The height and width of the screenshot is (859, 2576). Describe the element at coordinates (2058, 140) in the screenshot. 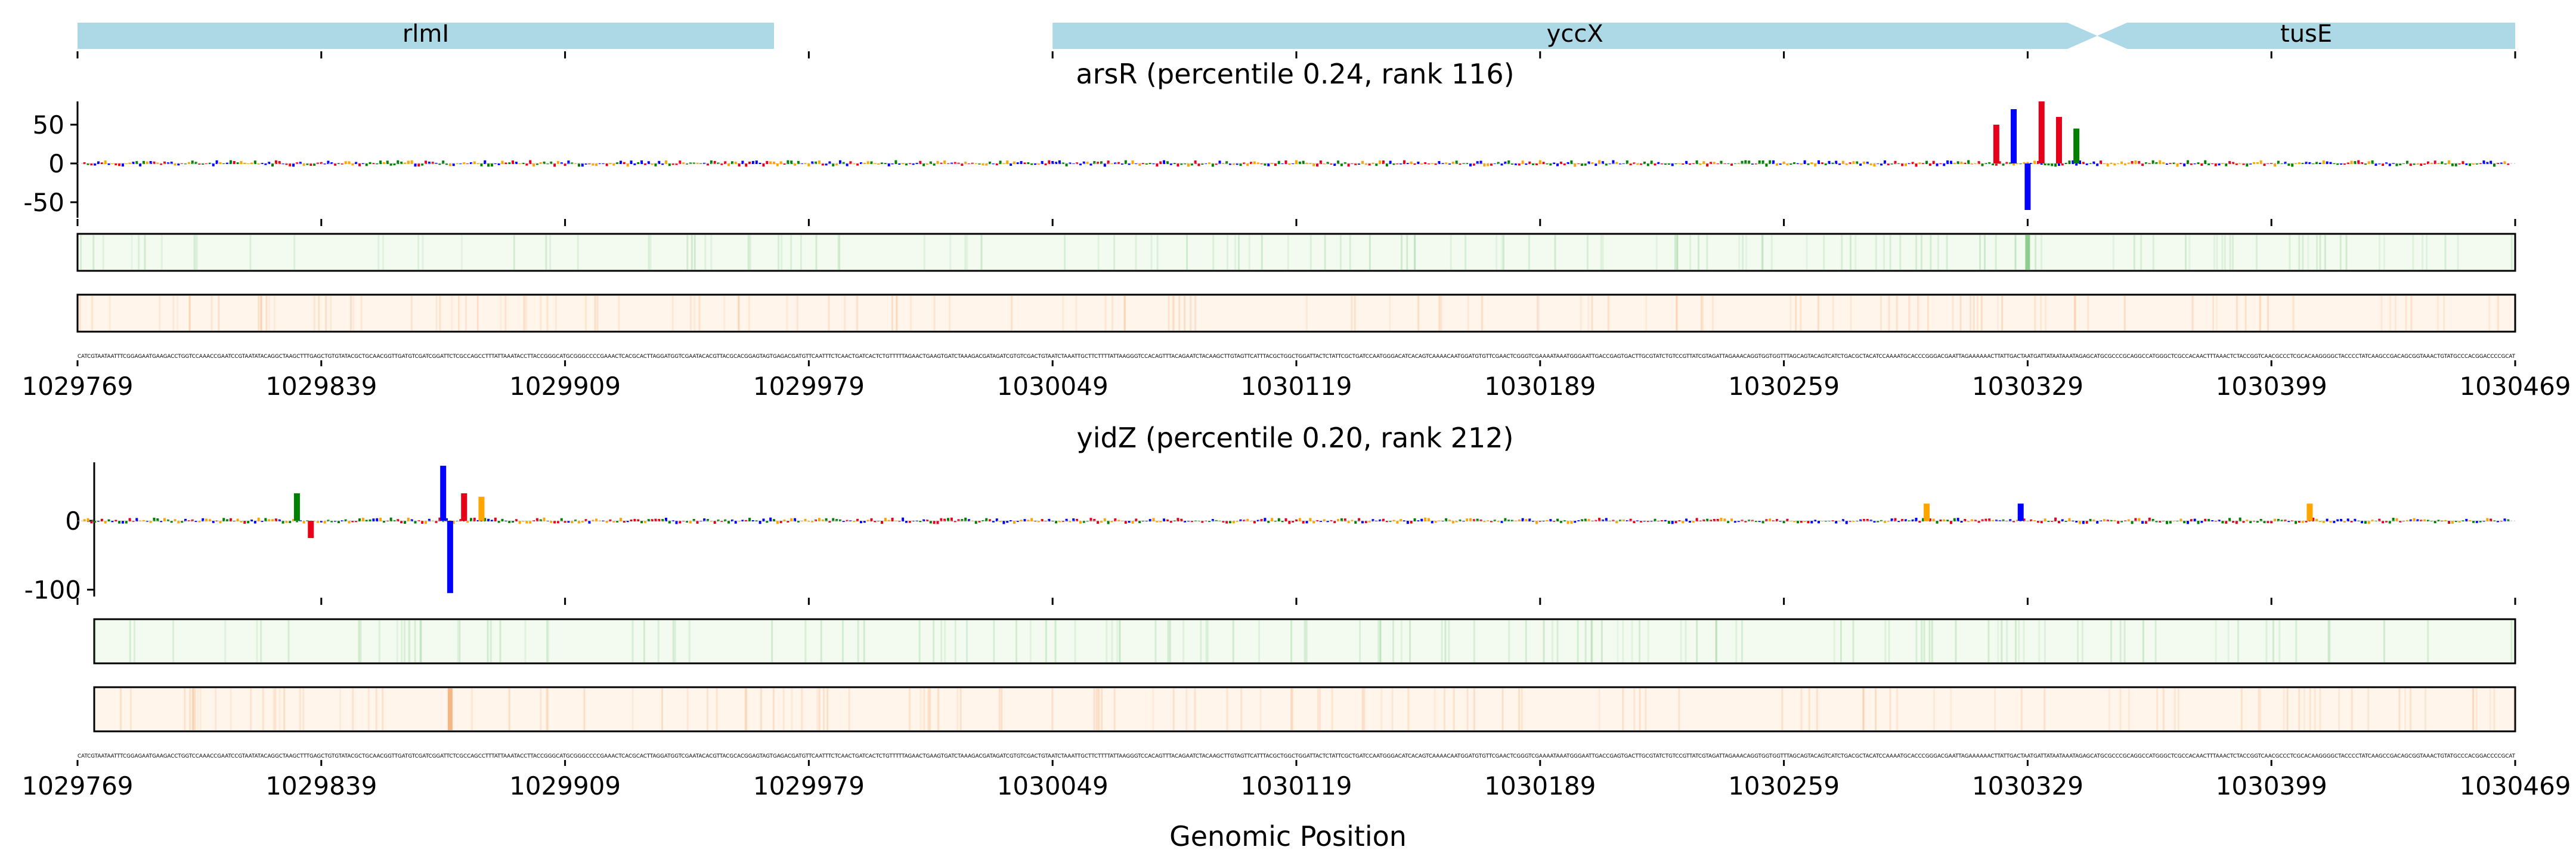

I see `logo-peak` at that location.